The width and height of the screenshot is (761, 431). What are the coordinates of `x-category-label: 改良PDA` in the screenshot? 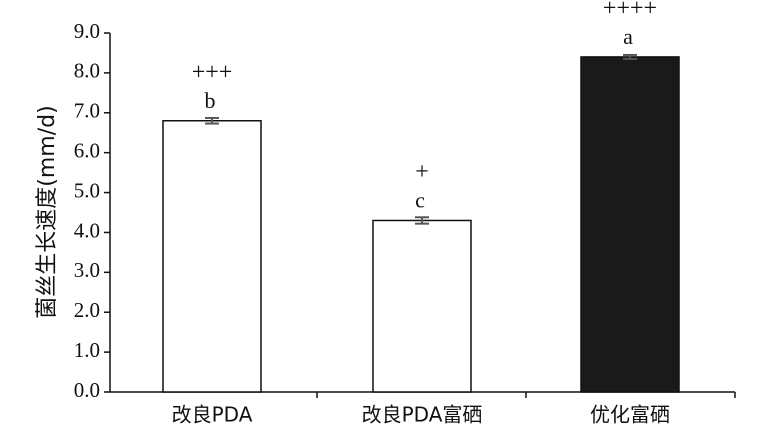 It's located at (212, 415).